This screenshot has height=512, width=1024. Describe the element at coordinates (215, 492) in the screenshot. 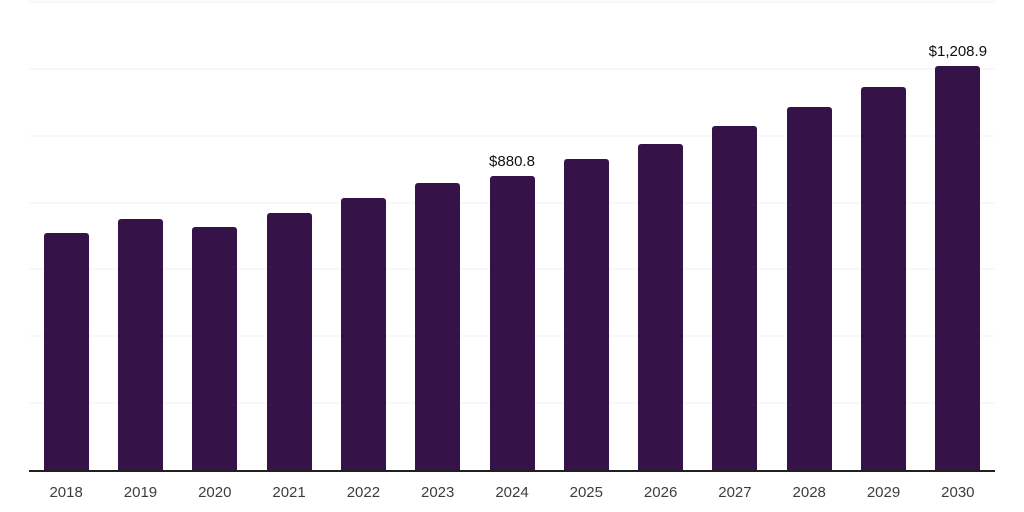

I see `x-tick-label-2020: 2020` at that location.